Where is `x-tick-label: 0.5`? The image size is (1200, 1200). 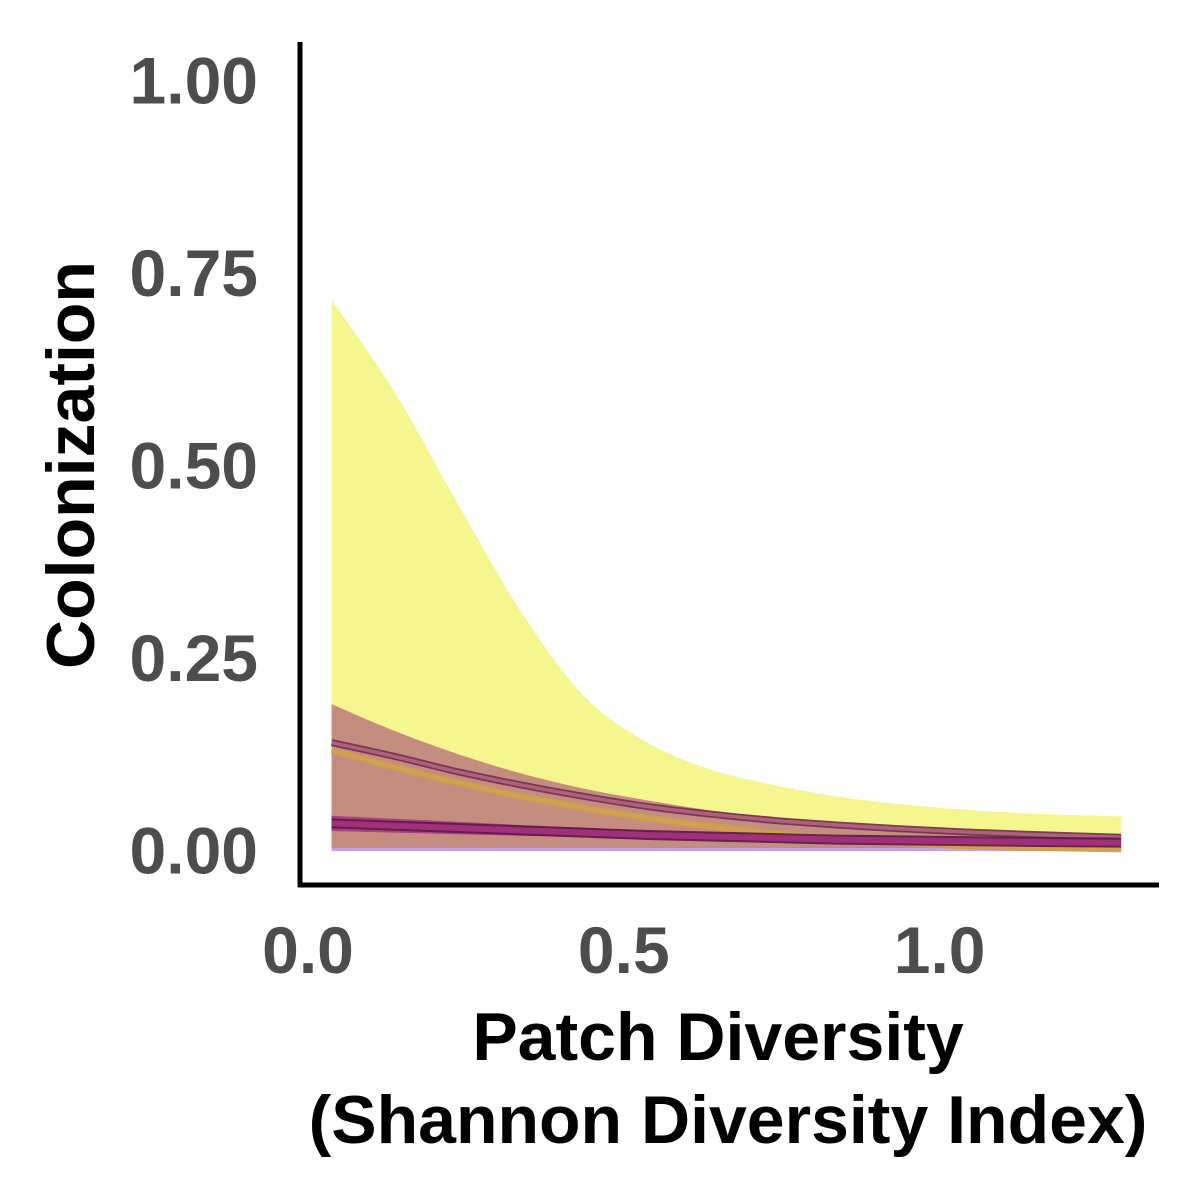 x-tick-label: 0.5 is located at coordinates (624, 950).